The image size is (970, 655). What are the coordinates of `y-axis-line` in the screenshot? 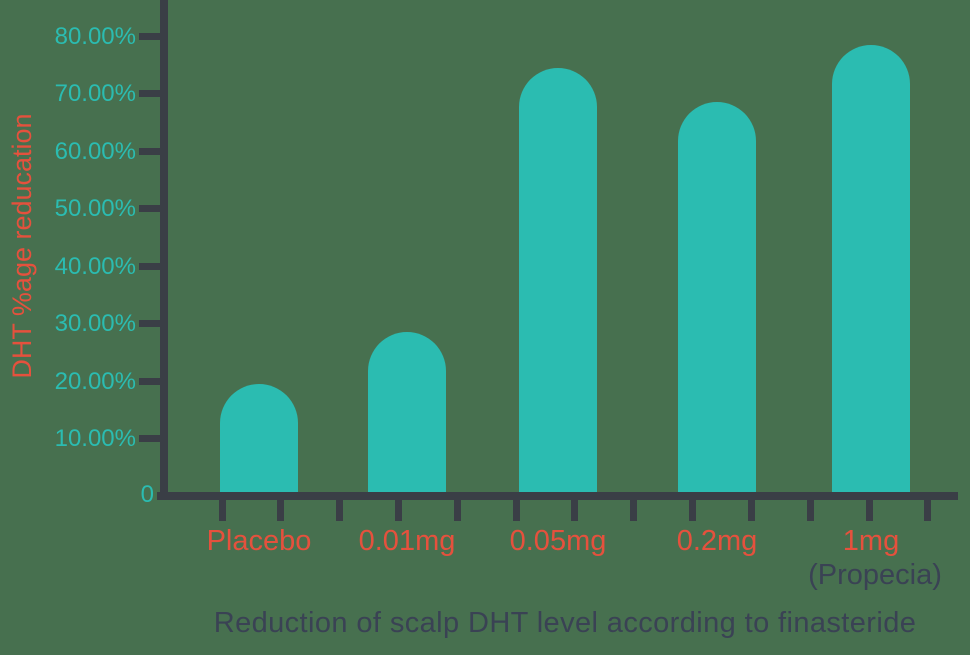 It's located at (164, 250).